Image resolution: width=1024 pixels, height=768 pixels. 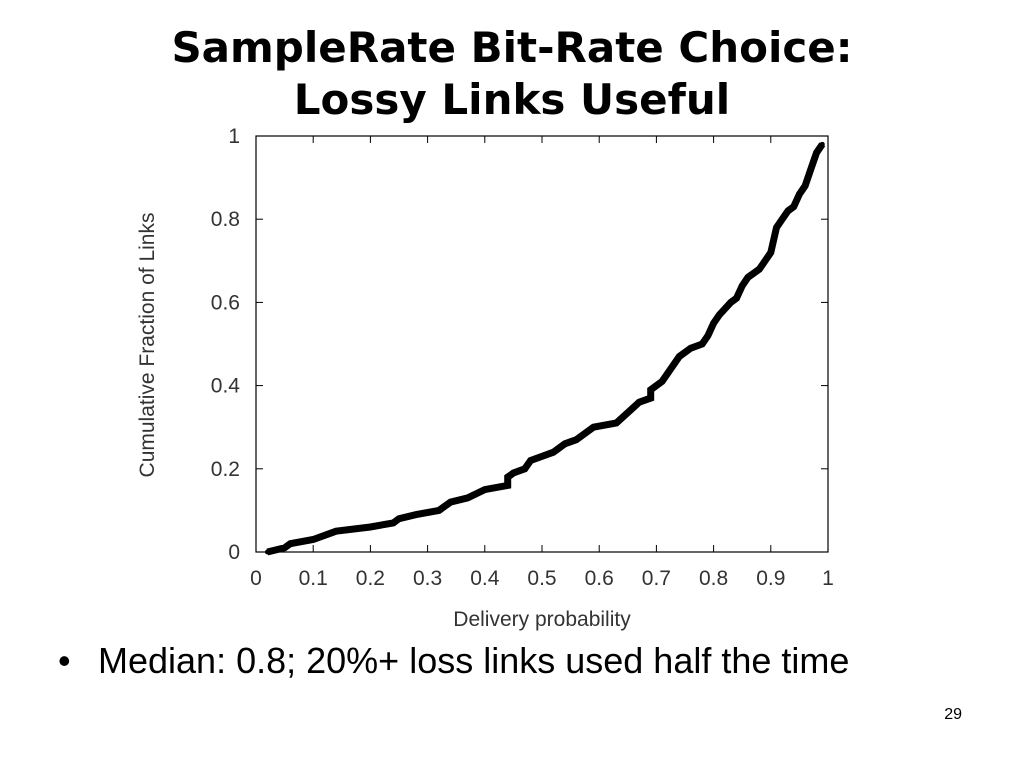 I want to click on page-number: 29, so click(x=953, y=714).